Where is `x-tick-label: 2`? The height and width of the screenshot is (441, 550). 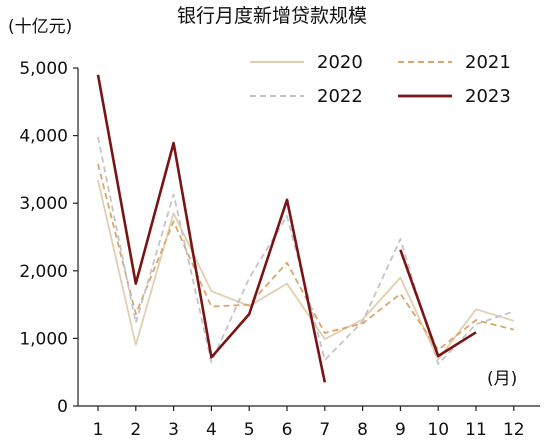
x-tick-label: 2 is located at coordinates (135, 430).